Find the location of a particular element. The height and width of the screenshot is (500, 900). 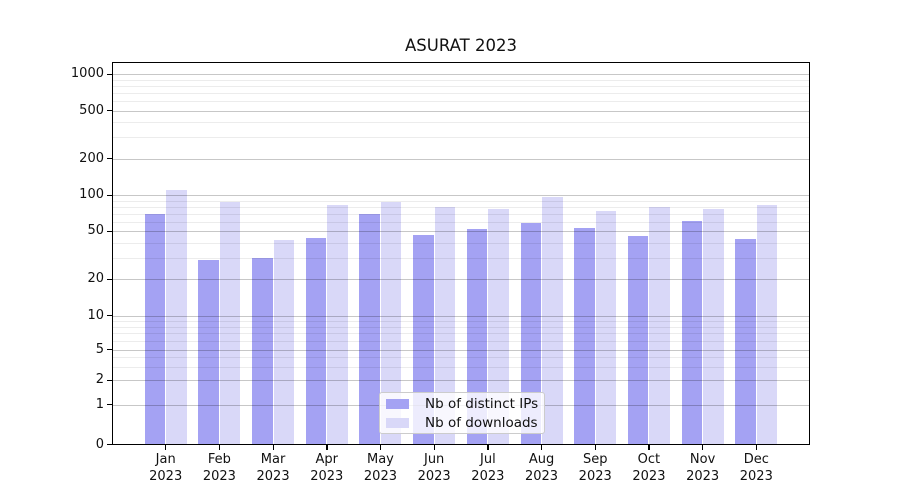

bar-distinct-ips-jan is located at coordinates (155, 329).